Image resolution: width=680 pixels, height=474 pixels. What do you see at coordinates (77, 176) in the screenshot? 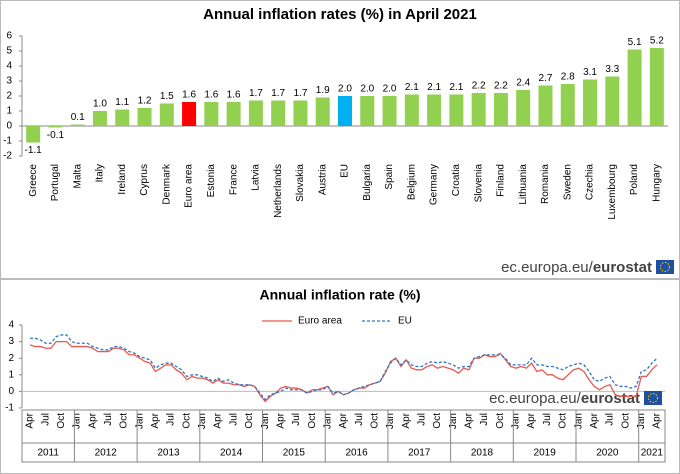
I see `x-tick-label: Malta` at bounding box center [77, 176].